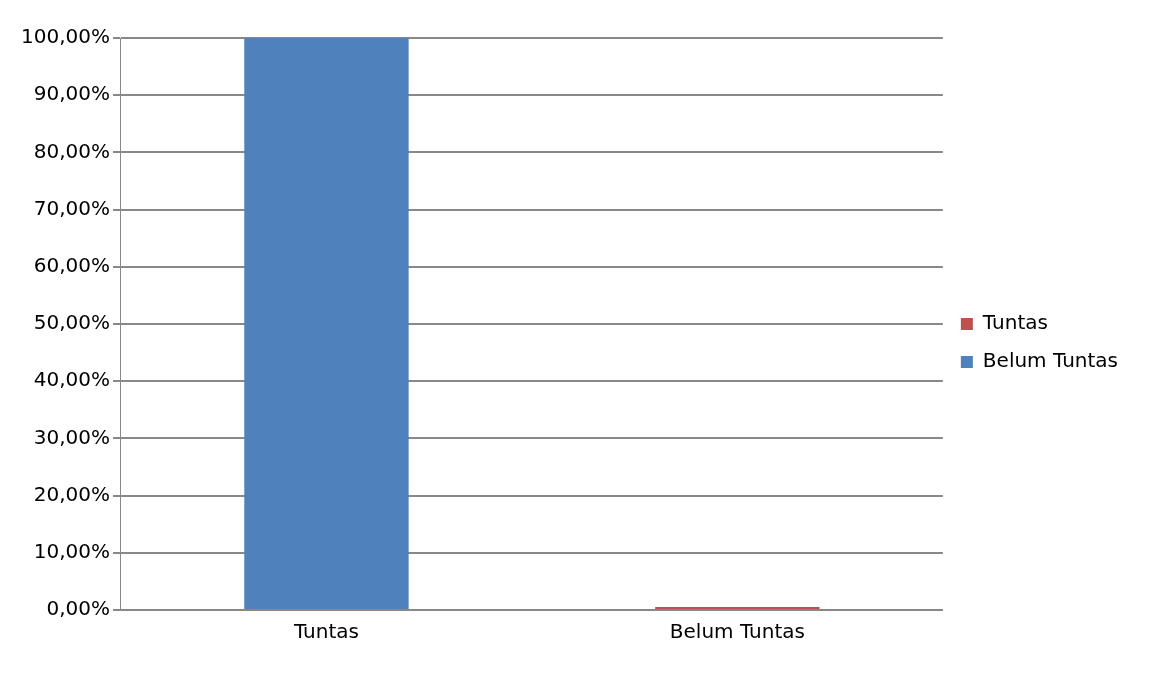 This screenshot has width=1156, height=675. I want to click on y-tick-label: 0,00%, so click(78, 608).